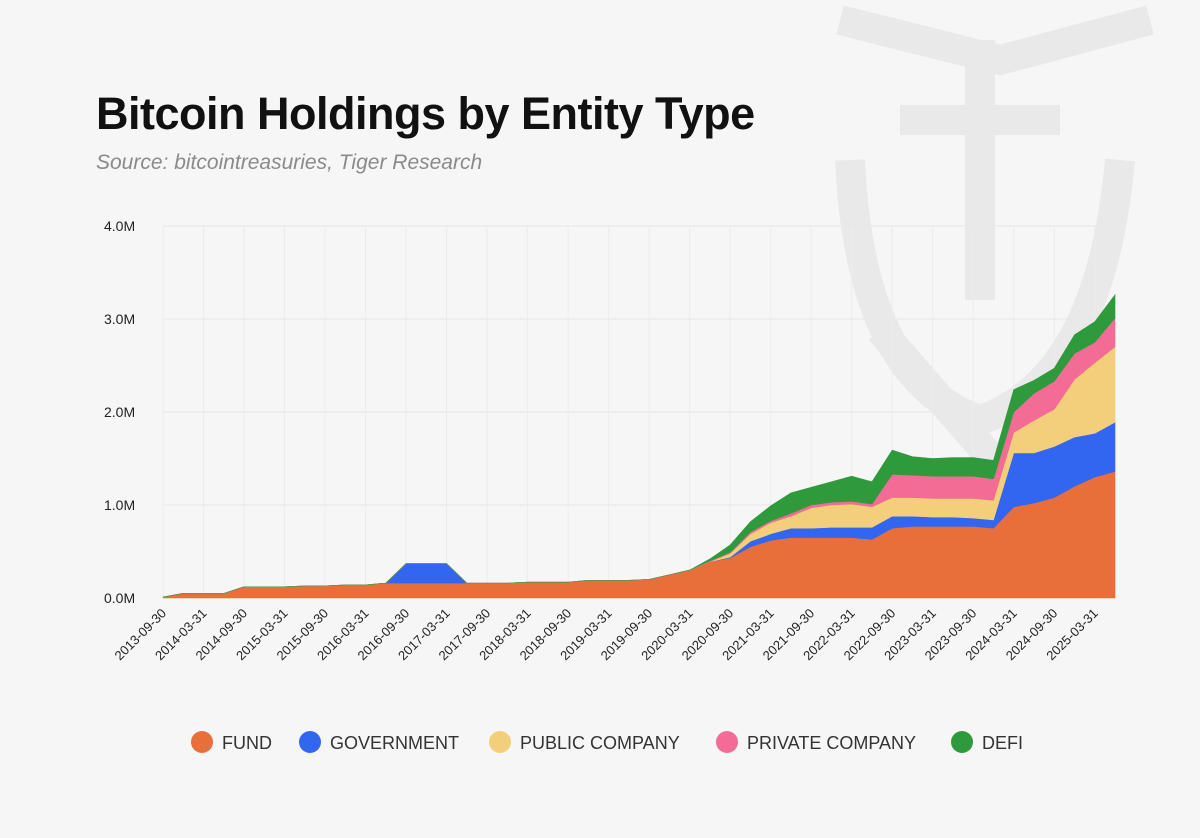 This screenshot has height=838, width=1200. What do you see at coordinates (425, 113) in the screenshot?
I see `chart-title: Bitcoin Holdings by Entity Type` at bounding box center [425, 113].